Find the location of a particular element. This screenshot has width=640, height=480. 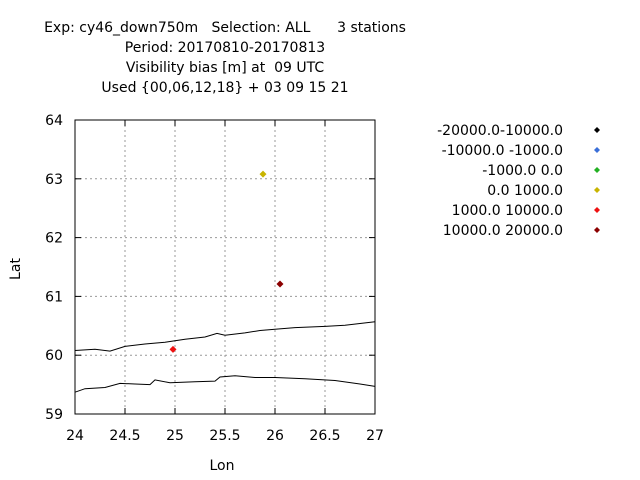

legend-label: 10000.0 20000.0 is located at coordinates (503, 231).